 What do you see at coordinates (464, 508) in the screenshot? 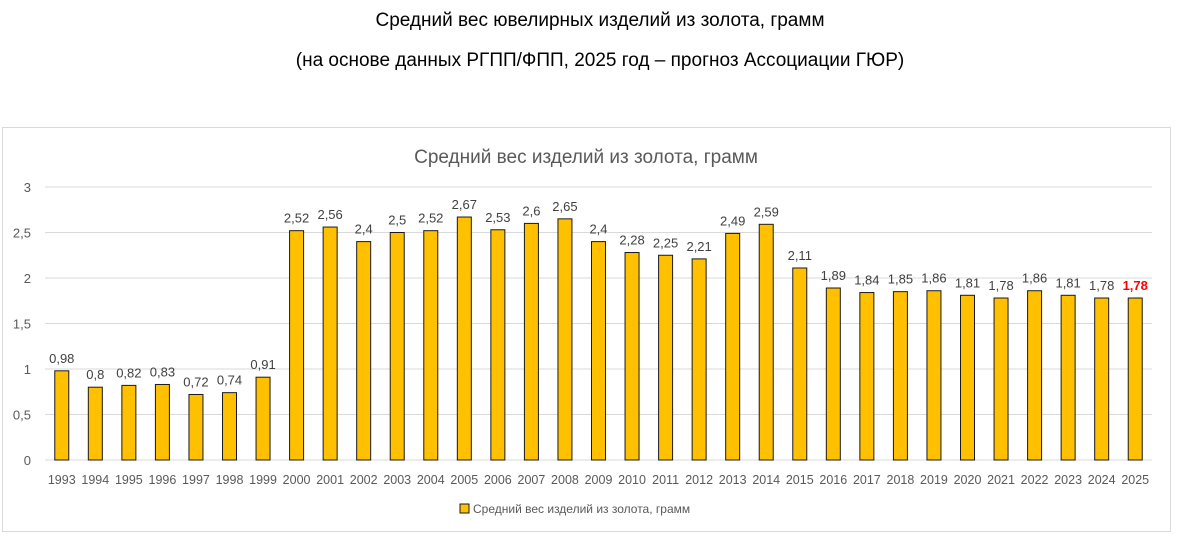
I see `legend-swatch` at bounding box center [464, 508].